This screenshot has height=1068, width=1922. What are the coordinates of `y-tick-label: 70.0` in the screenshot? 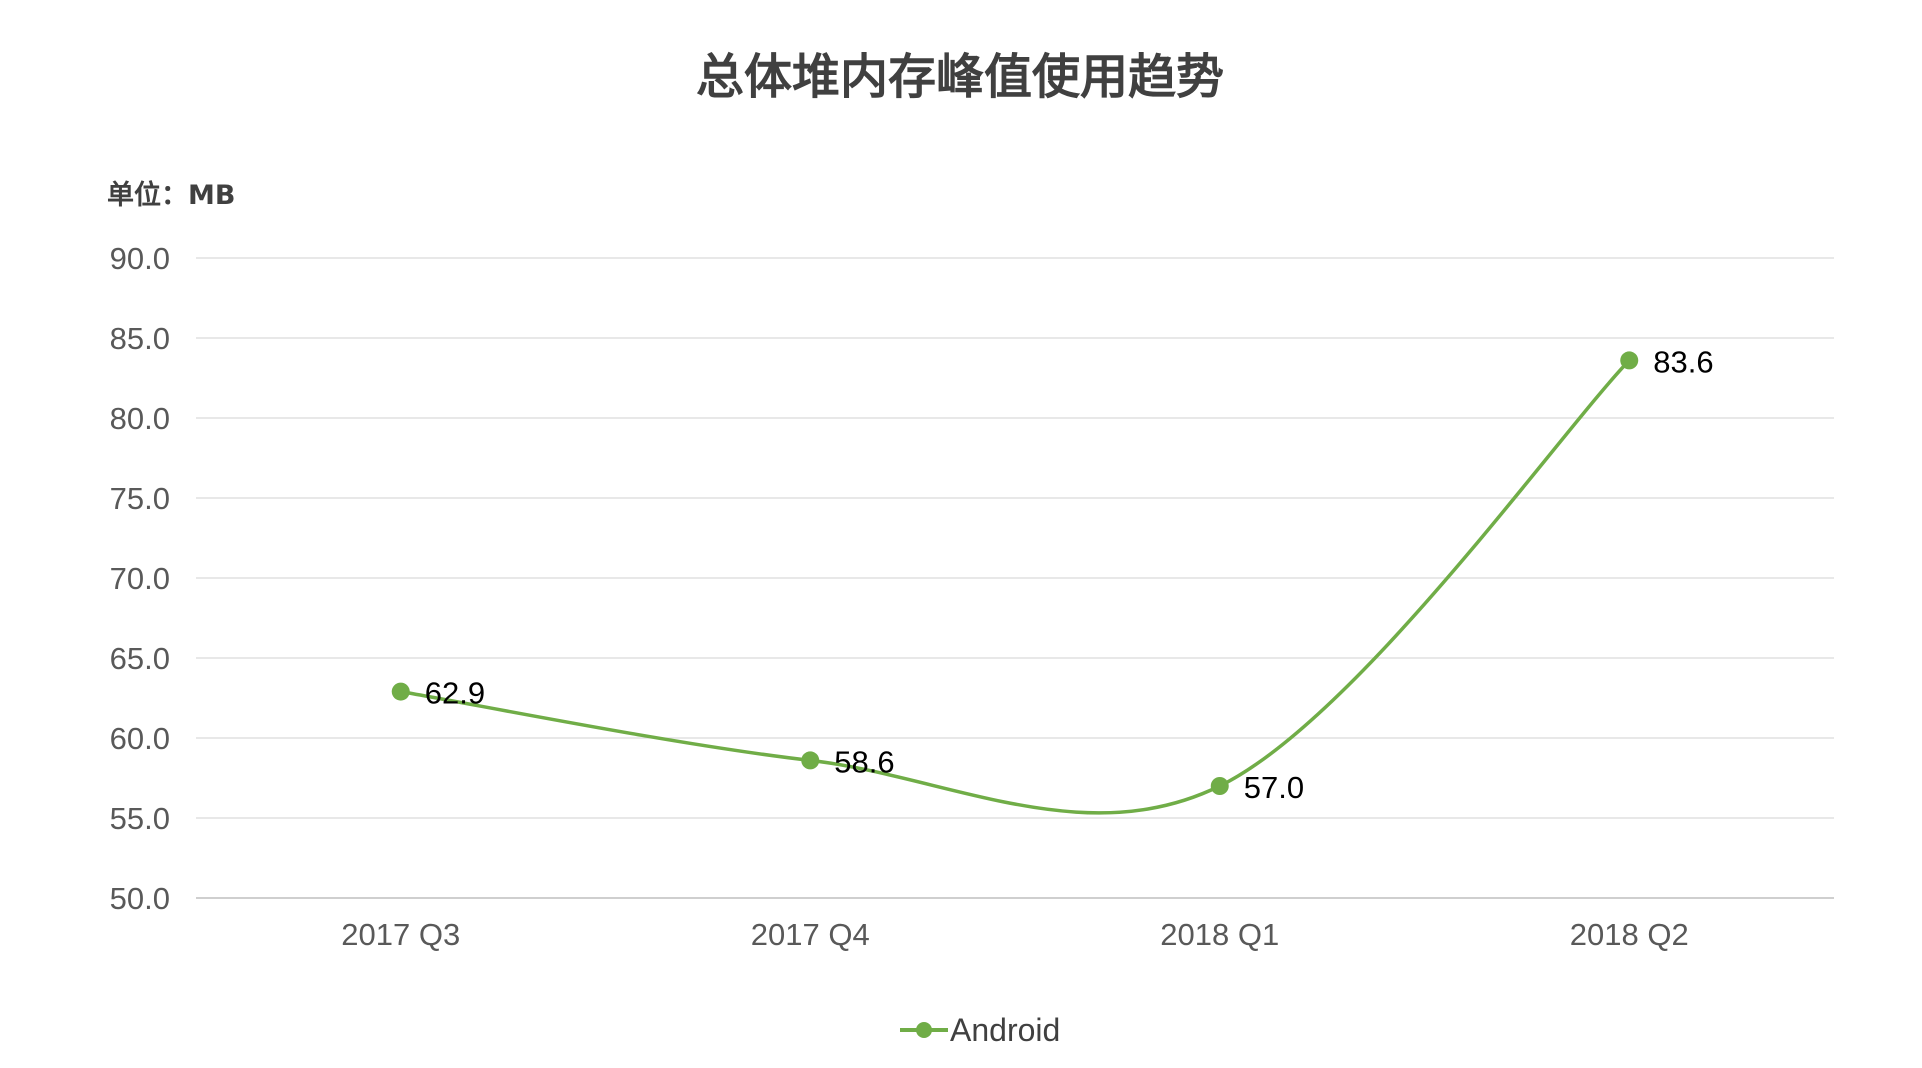 It's located at (140, 578).